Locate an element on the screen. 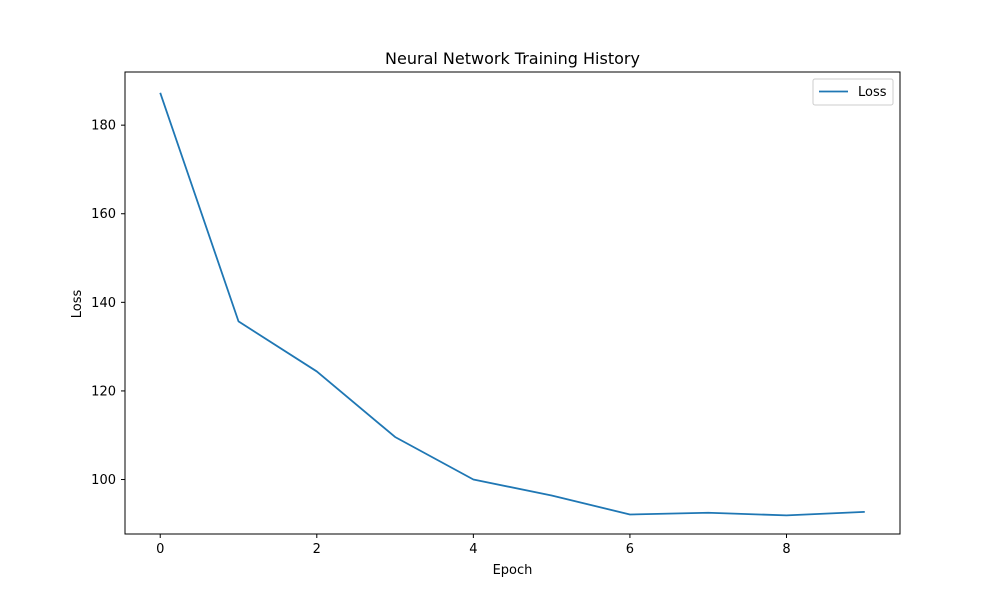 This screenshot has height=600, width=1000. x-axis-ticks: 0 2 4 6 8 is located at coordinates (473, 545).